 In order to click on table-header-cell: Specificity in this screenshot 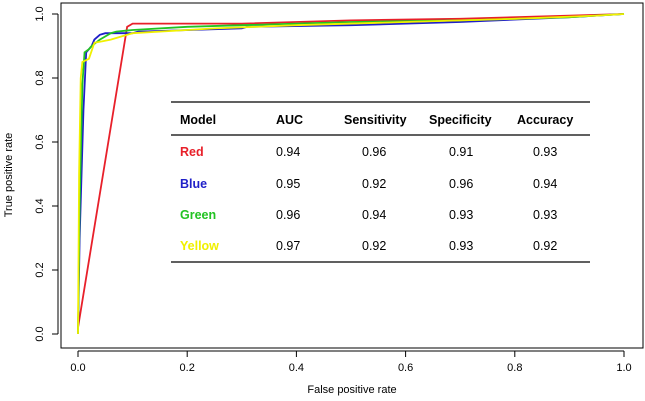, I will do `click(460, 120)`.